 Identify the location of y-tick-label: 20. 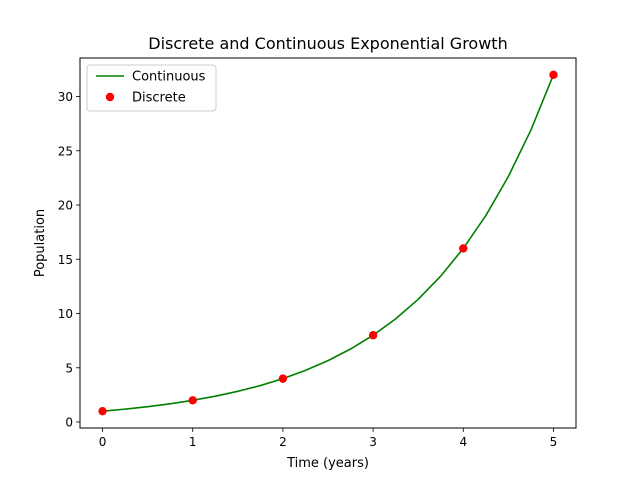
(65, 206).